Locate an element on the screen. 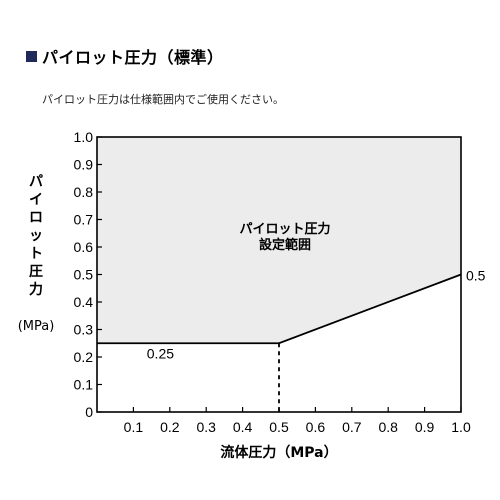 The width and height of the screenshot is (500, 500). y-axis-label-char: イ is located at coordinates (36, 200).